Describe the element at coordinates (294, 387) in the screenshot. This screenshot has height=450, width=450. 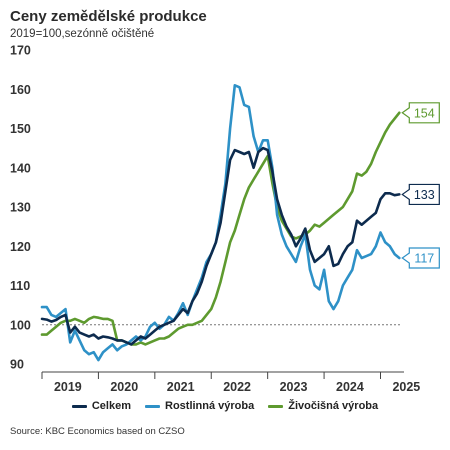
I see `x-tick-label: 2023` at that location.